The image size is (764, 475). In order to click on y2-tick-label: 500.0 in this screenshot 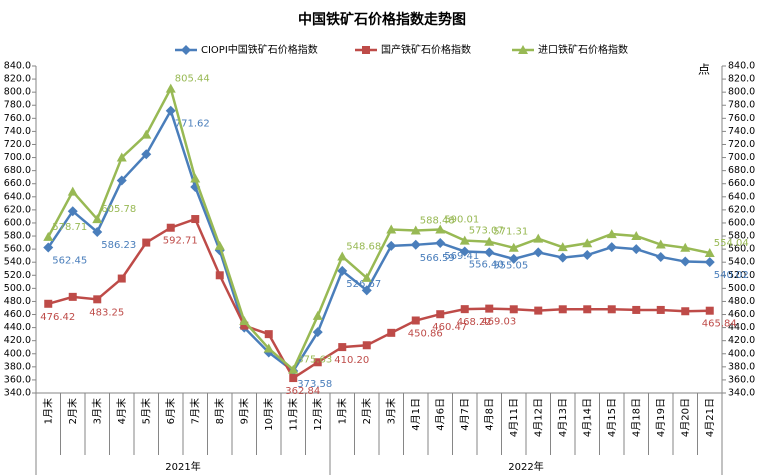, I will do `click(741, 288)`.